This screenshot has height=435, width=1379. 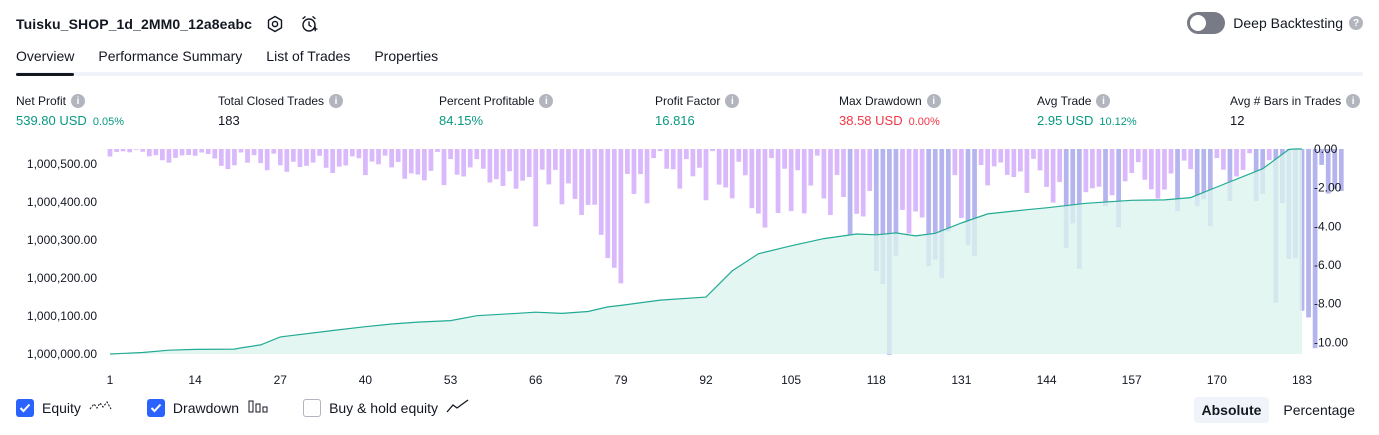 What do you see at coordinates (101, 407) in the screenshot?
I see `equity-wave-icon` at bounding box center [101, 407].